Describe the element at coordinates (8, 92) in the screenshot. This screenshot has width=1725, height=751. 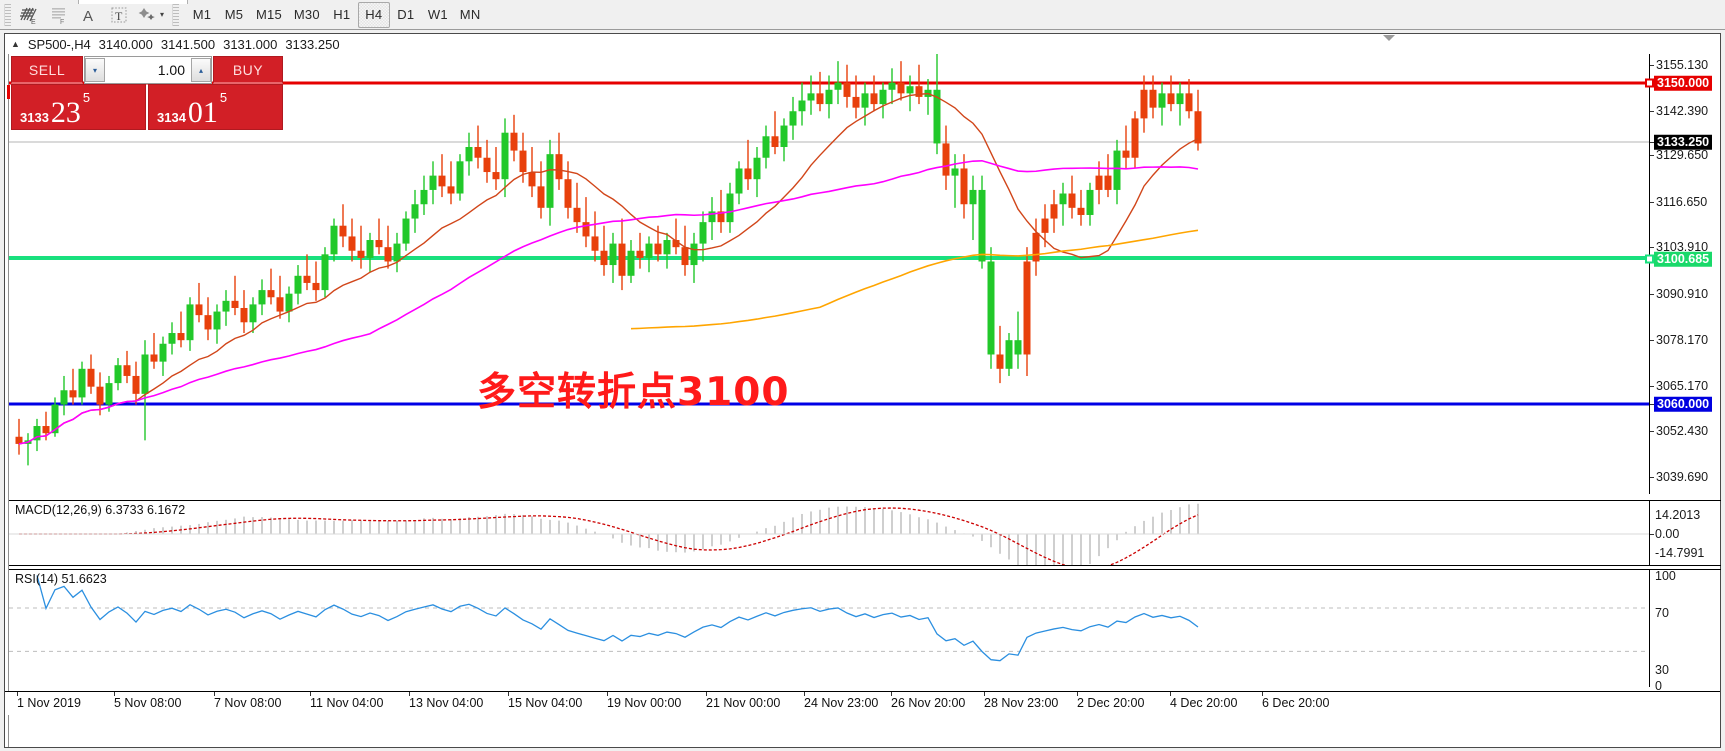
I see `bid-tick-marker` at that location.